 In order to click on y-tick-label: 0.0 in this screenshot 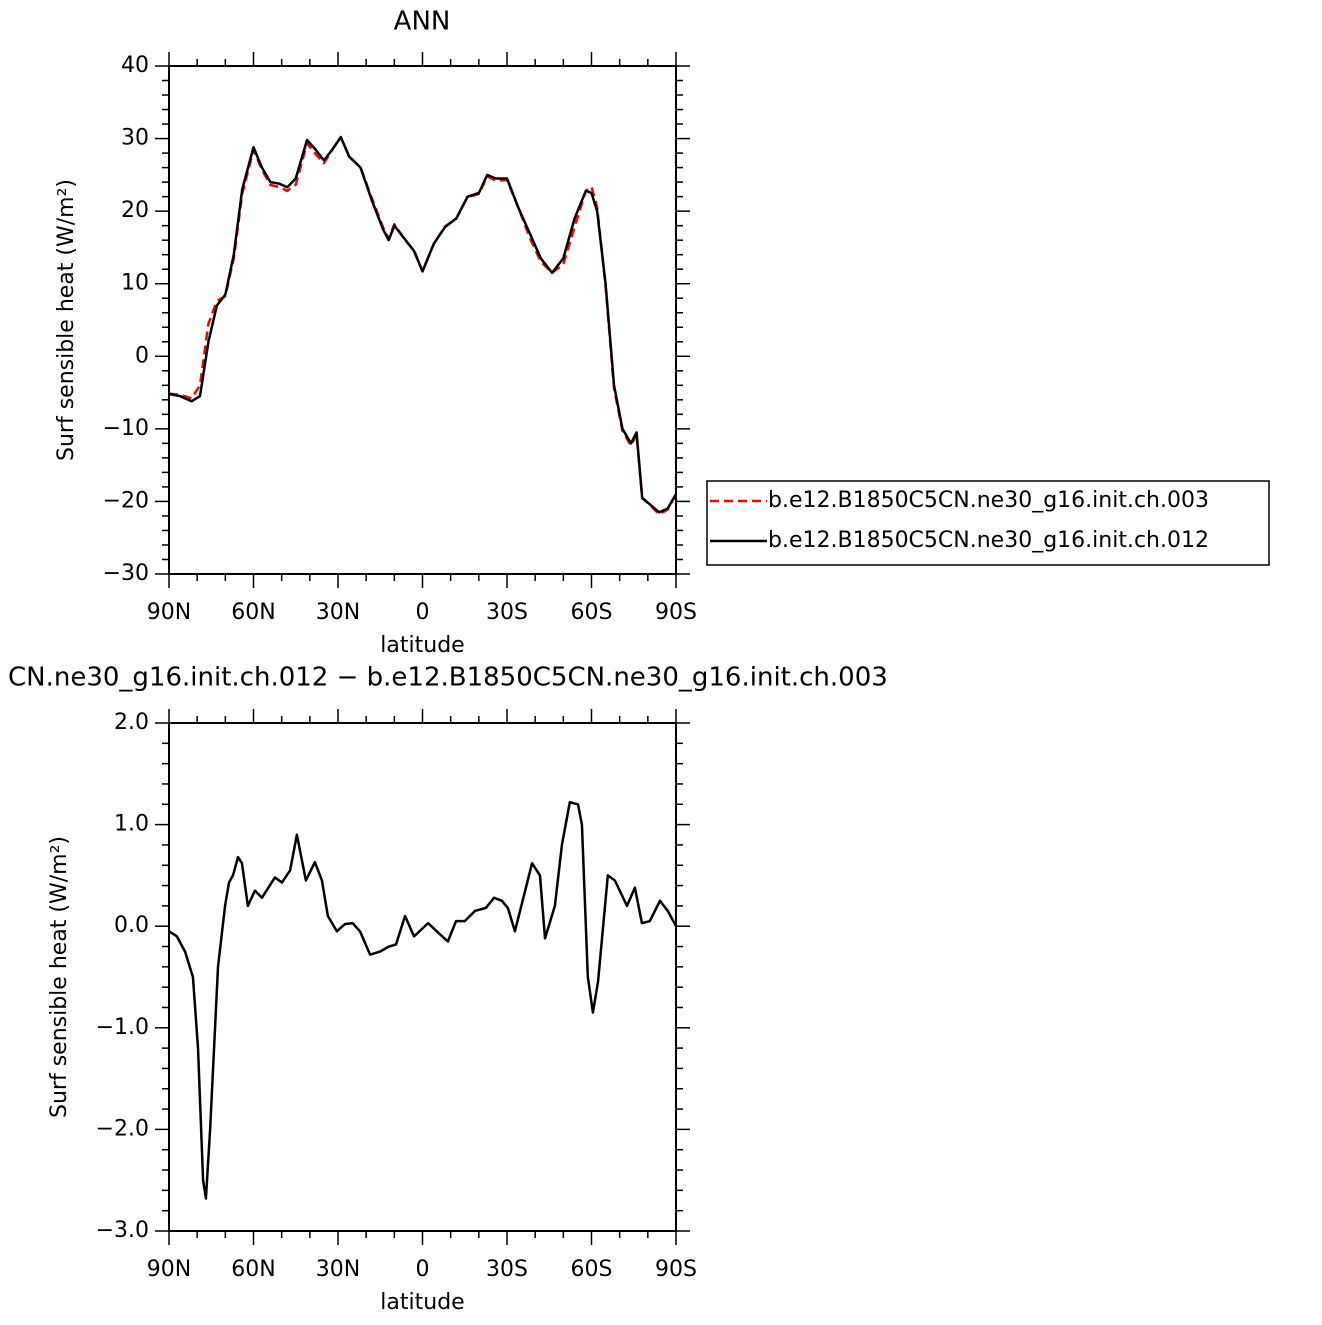, I will do `click(131, 925)`.